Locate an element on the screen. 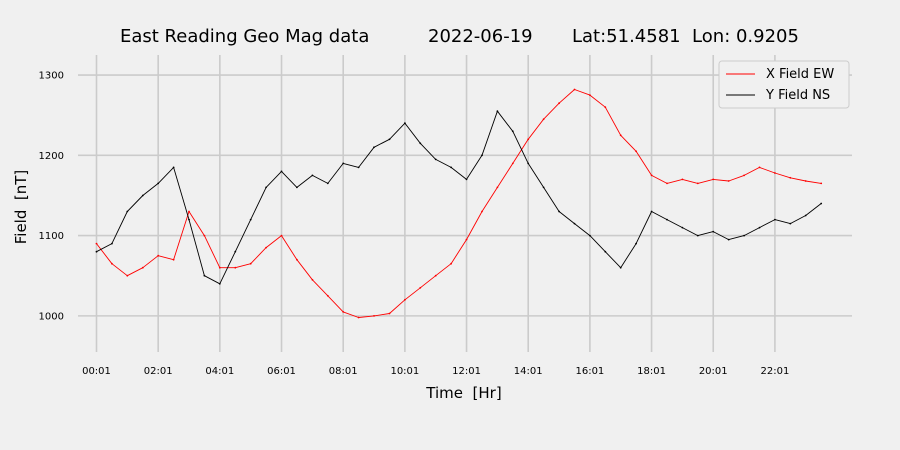 The width and height of the screenshot is (900, 450). x-tick-label: 18:01 is located at coordinates (651, 371).